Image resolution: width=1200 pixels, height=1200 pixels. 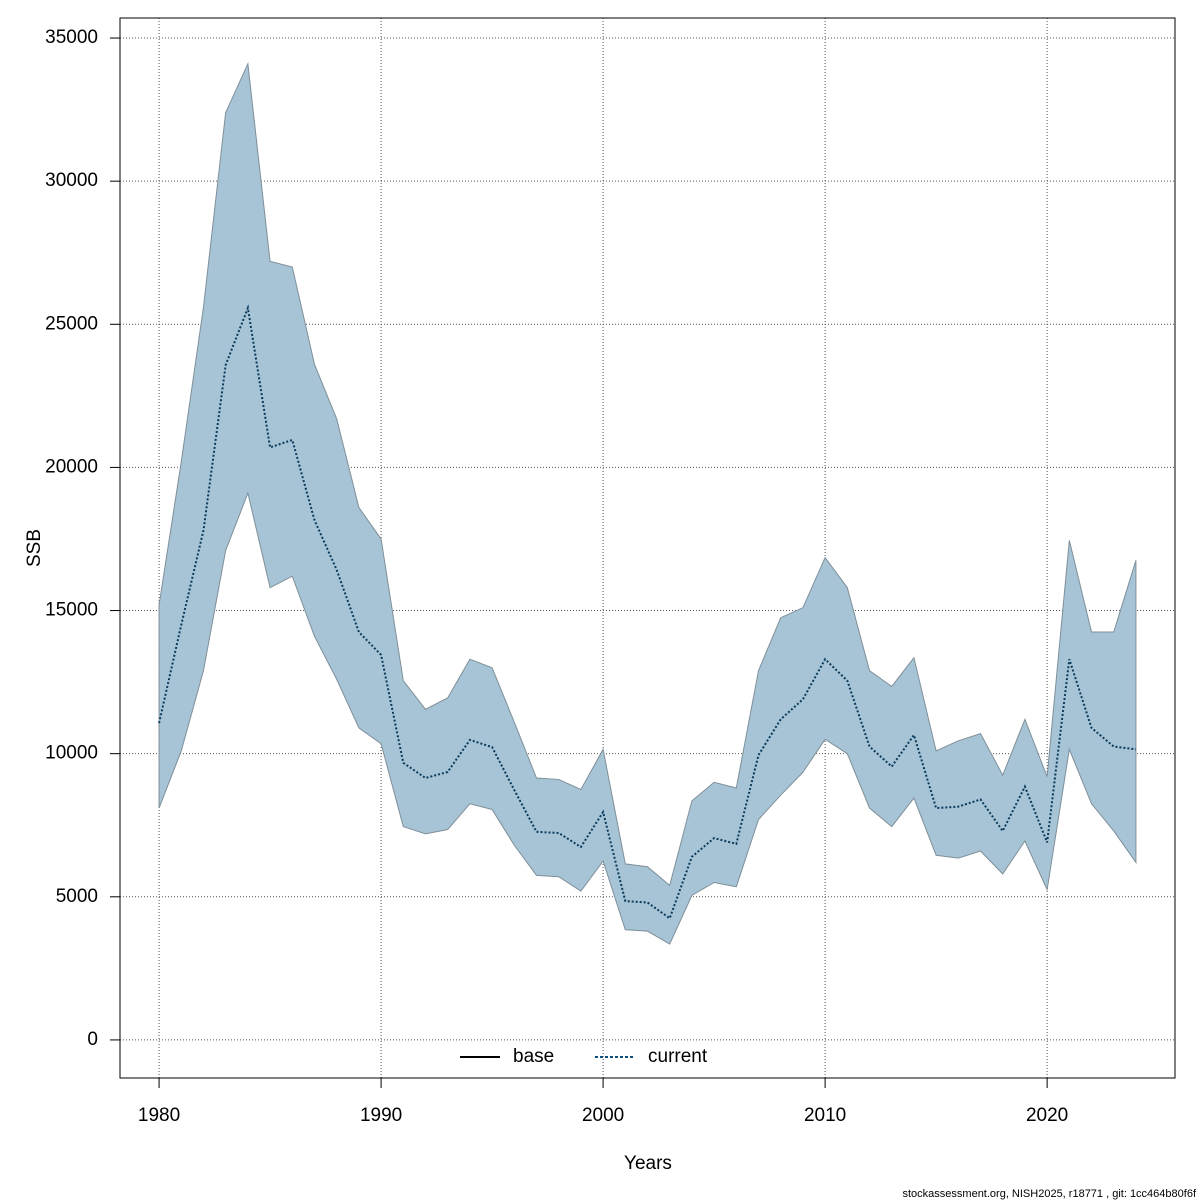 I want to click on y-tick-label: 0, so click(x=92, y=1039).